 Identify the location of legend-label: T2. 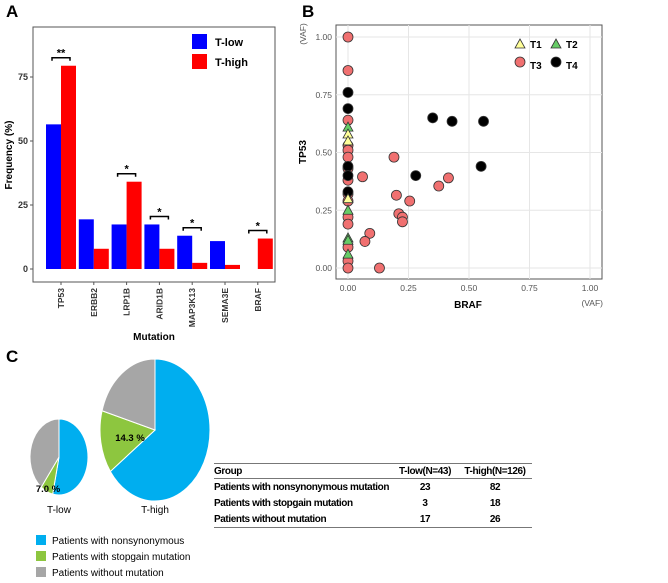
(572, 45).